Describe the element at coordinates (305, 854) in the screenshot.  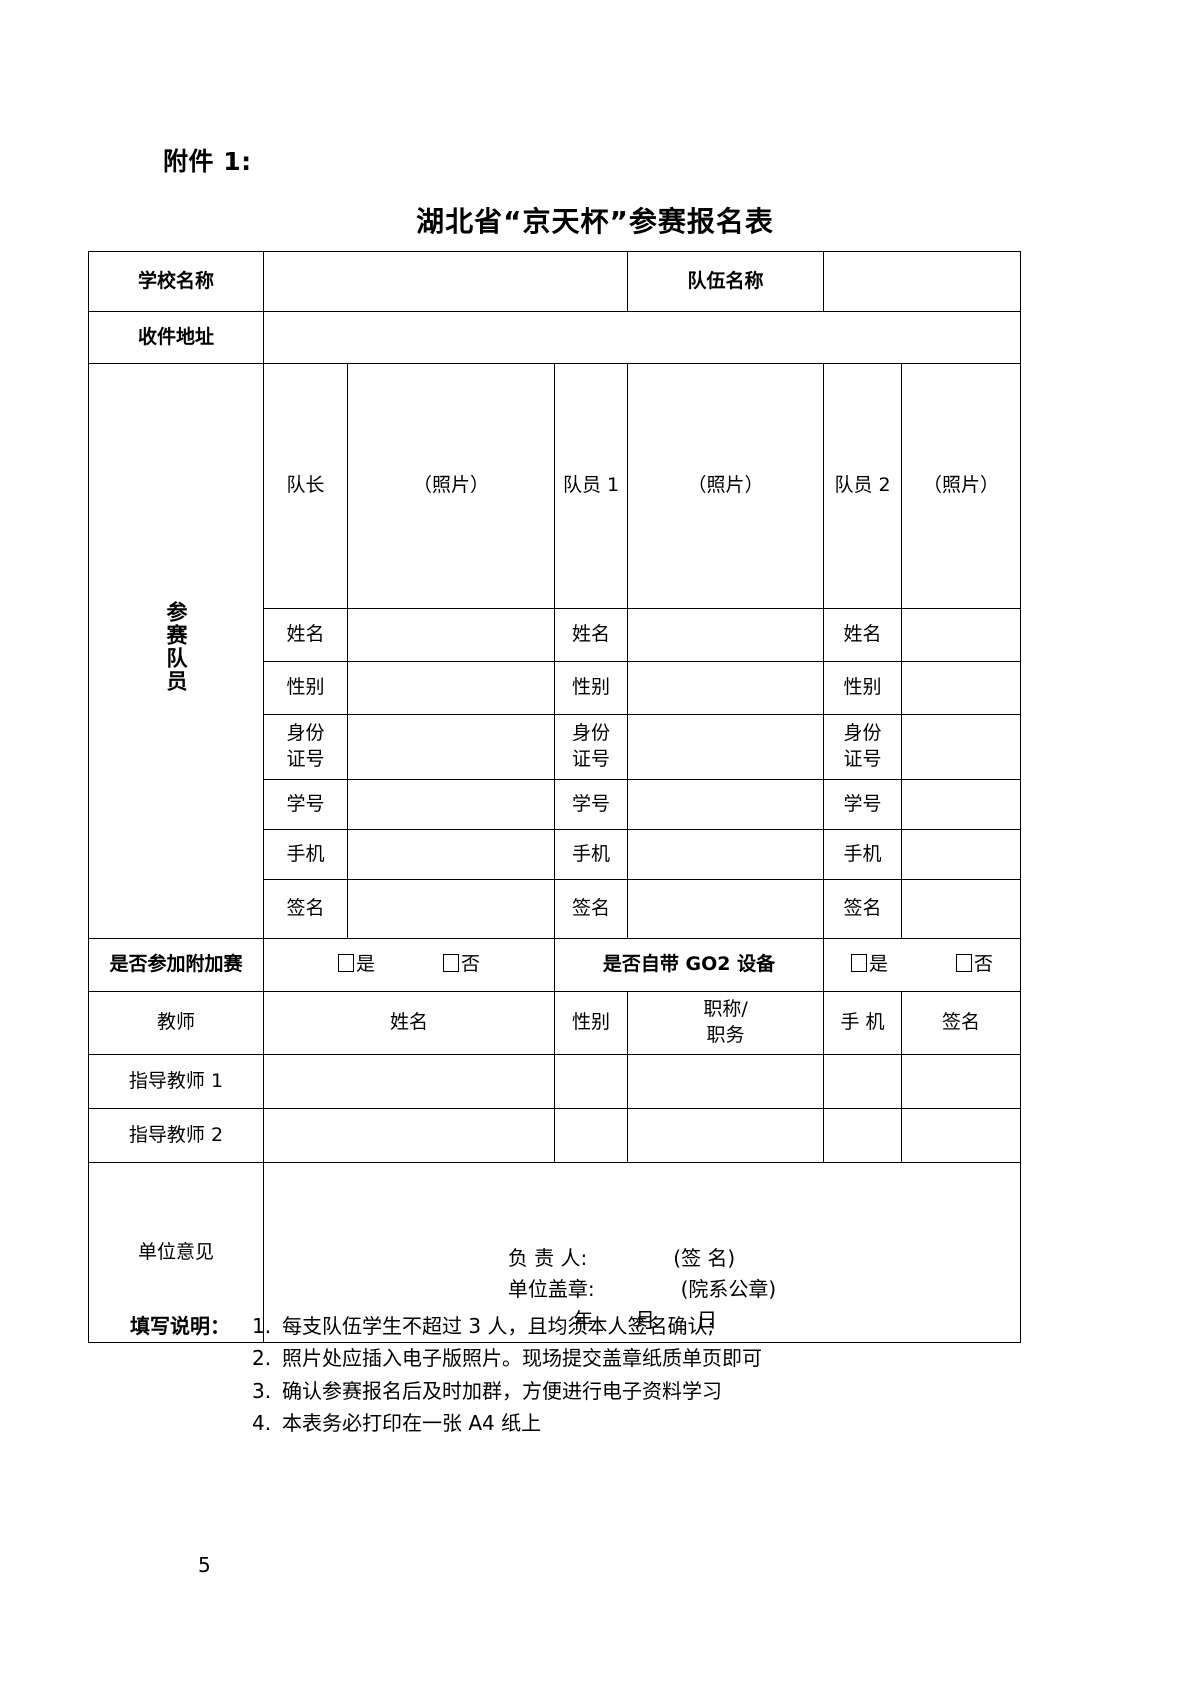
I see `field-label-phone-leader: 手机` at that location.